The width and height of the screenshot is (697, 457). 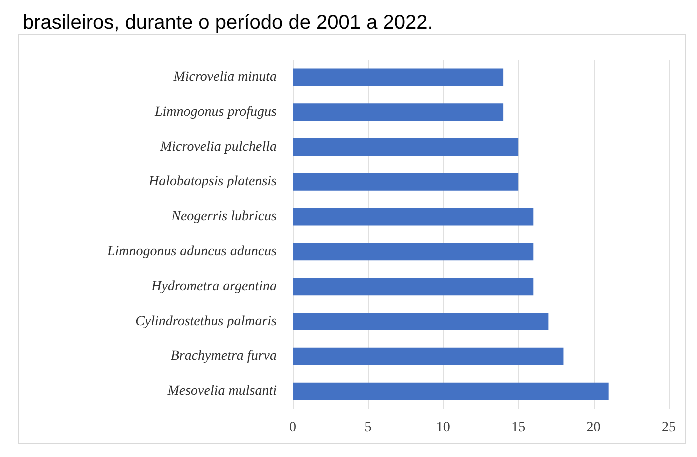 What do you see at coordinates (443, 428) in the screenshot?
I see `x-tick-label: 10` at bounding box center [443, 428].